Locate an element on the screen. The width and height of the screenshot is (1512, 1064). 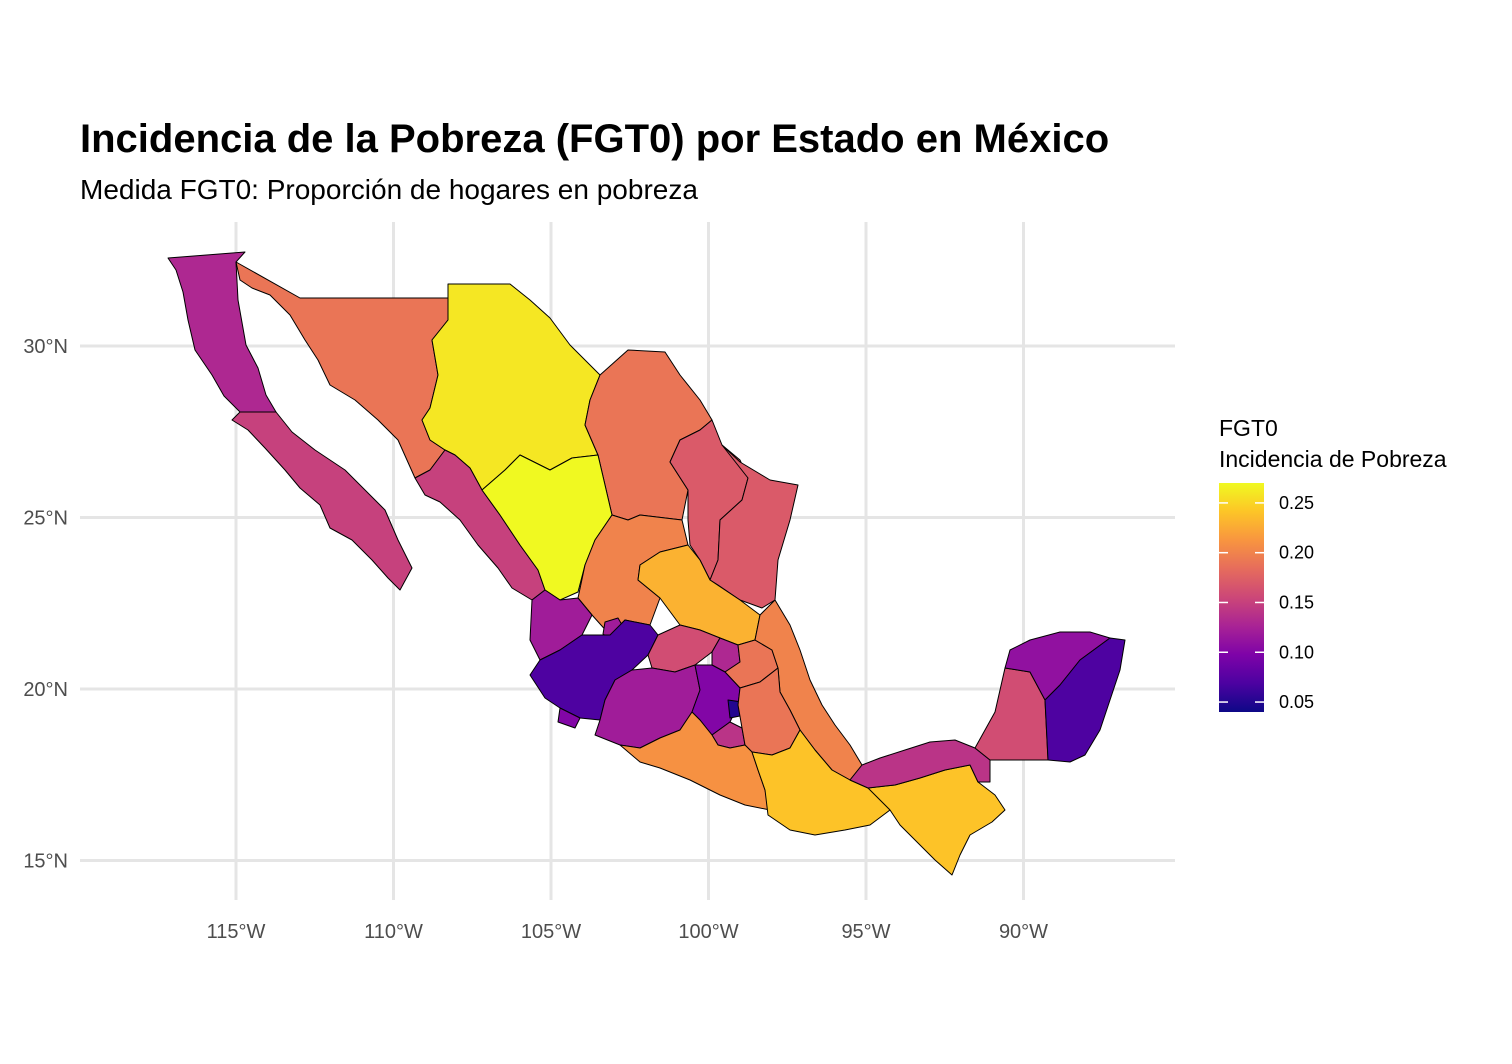
y-tick-label: 25°N is located at coordinates (45, 519).